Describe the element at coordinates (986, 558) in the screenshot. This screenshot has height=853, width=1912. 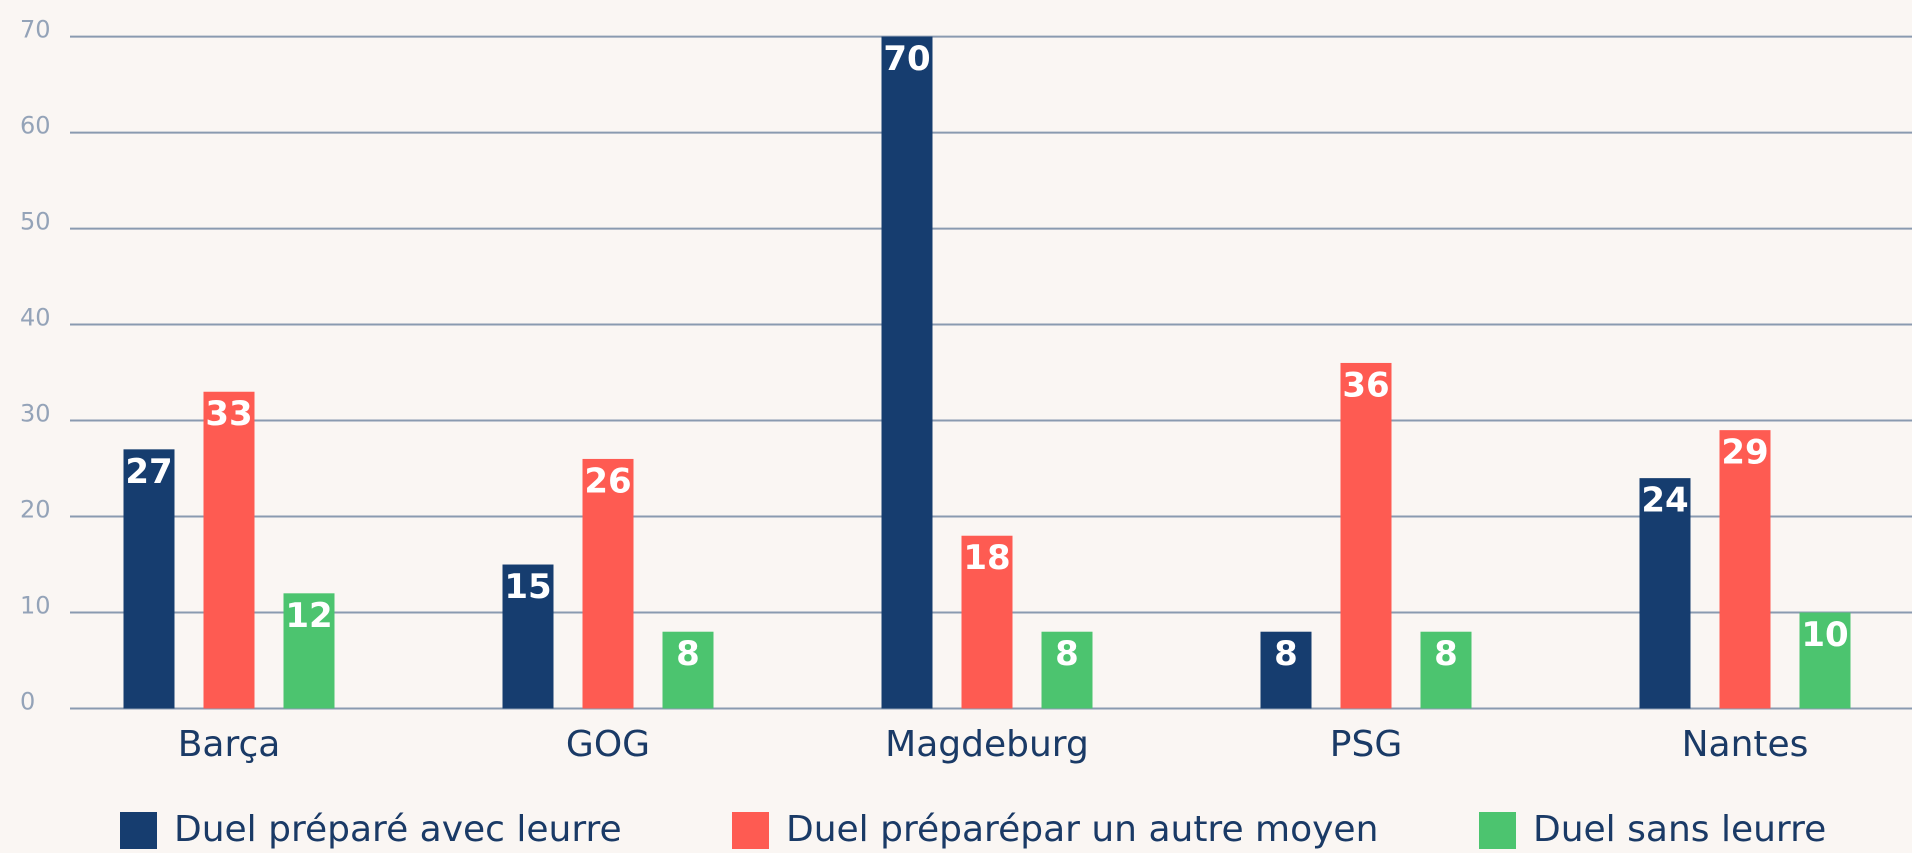
I see `value-label: 18` at that location.